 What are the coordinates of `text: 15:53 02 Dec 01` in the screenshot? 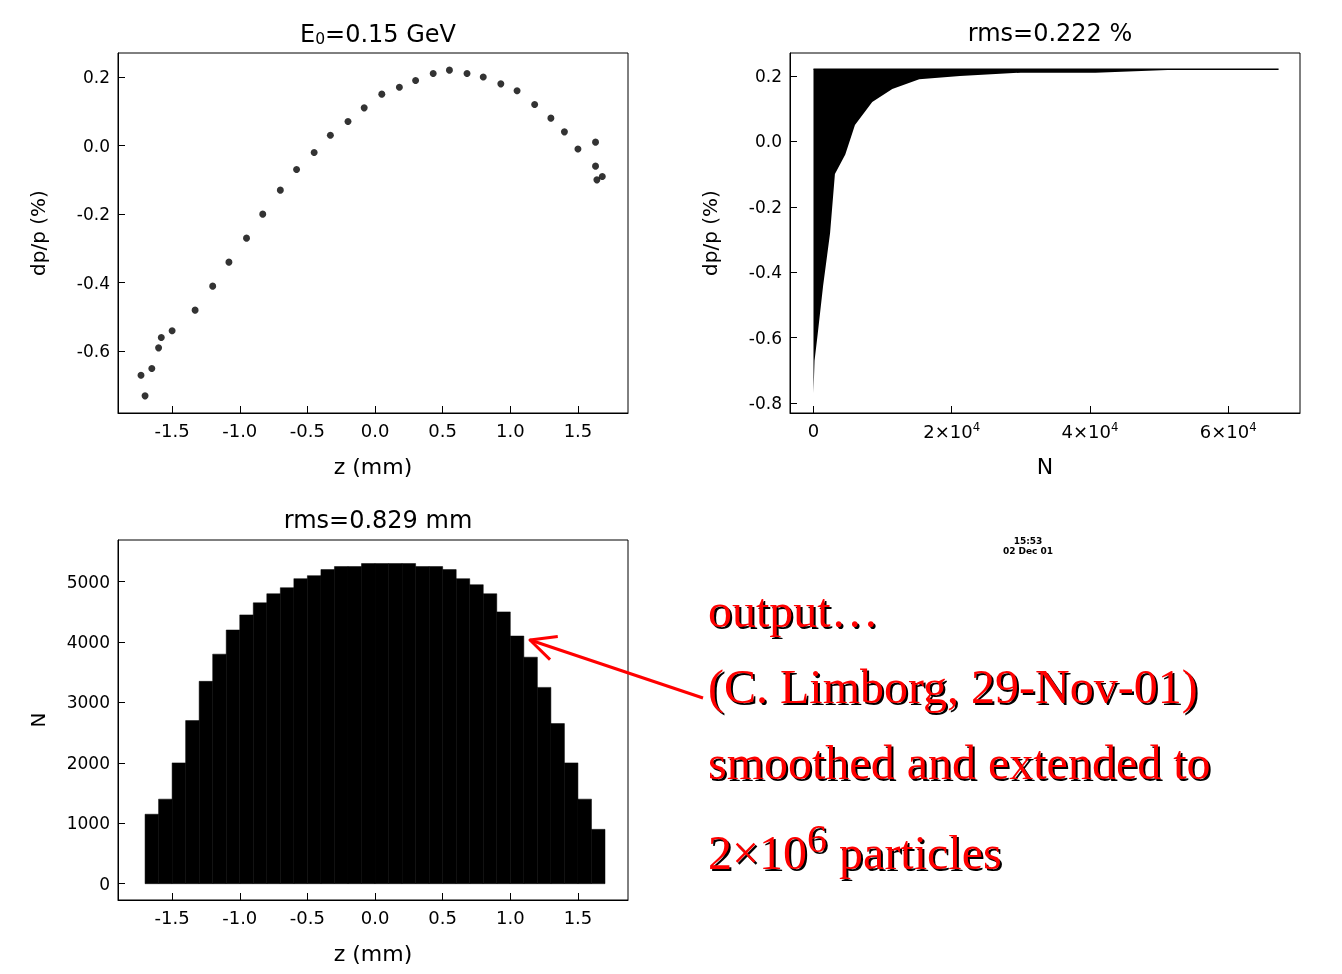 It's located at (1028, 546).